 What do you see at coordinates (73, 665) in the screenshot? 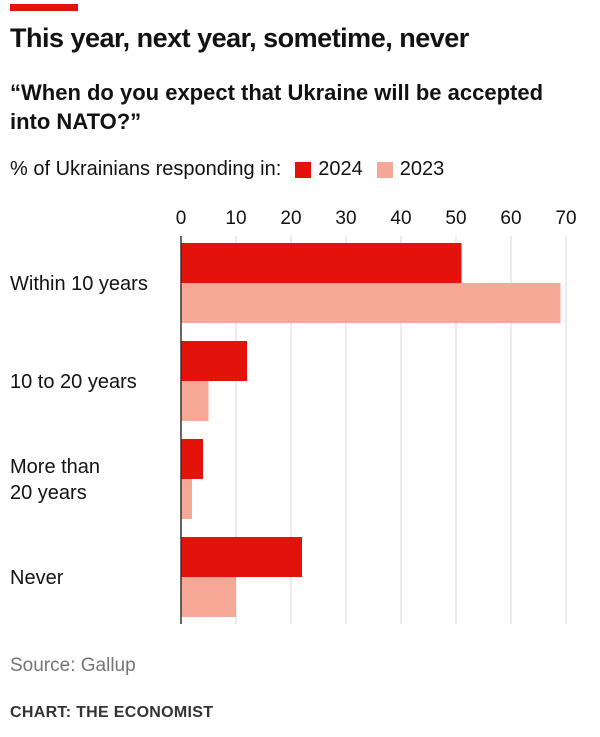
I see `source-note: Source: Gallup` at bounding box center [73, 665].